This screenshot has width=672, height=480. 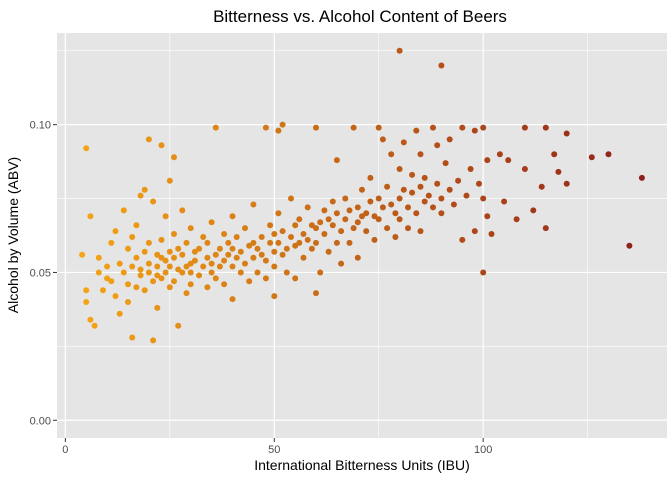 What do you see at coordinates (40, 273) in the screenshot?
I see `y-tick-label: 0.05` at bounding box center [40, 273].